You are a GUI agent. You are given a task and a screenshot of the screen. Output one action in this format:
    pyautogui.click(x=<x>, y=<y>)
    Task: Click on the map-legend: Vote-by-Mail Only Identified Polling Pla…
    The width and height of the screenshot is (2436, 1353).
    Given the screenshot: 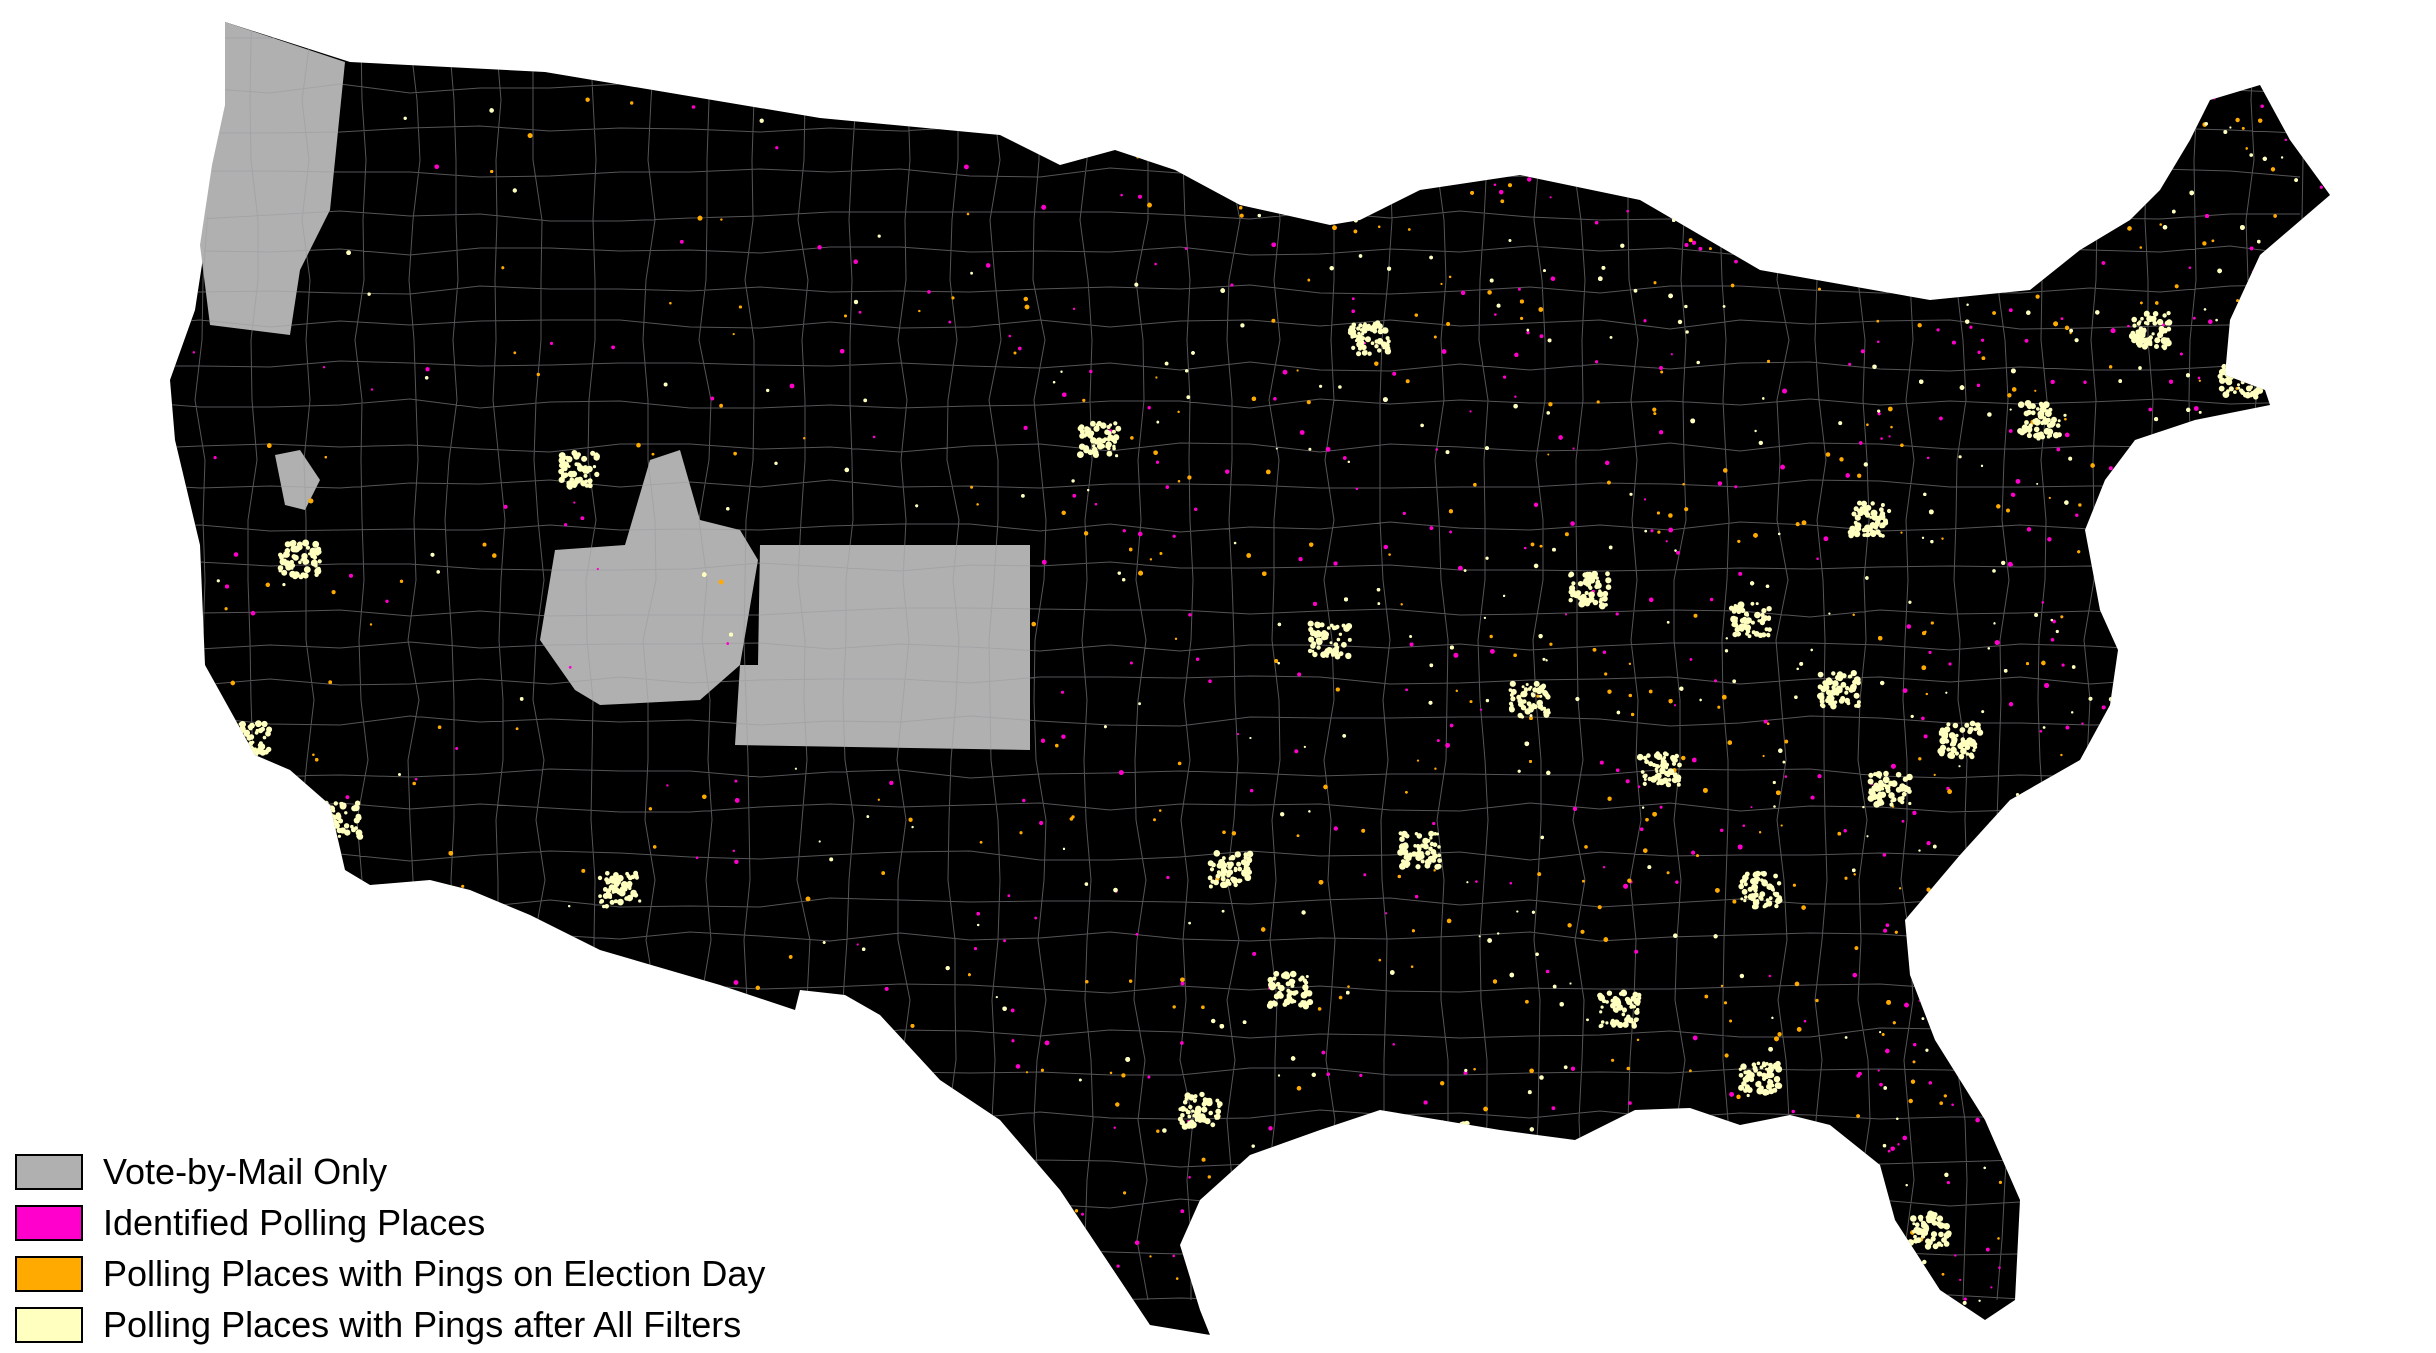 What is the action you would take?
    pyautogui.click(x=390, y=1248)
    